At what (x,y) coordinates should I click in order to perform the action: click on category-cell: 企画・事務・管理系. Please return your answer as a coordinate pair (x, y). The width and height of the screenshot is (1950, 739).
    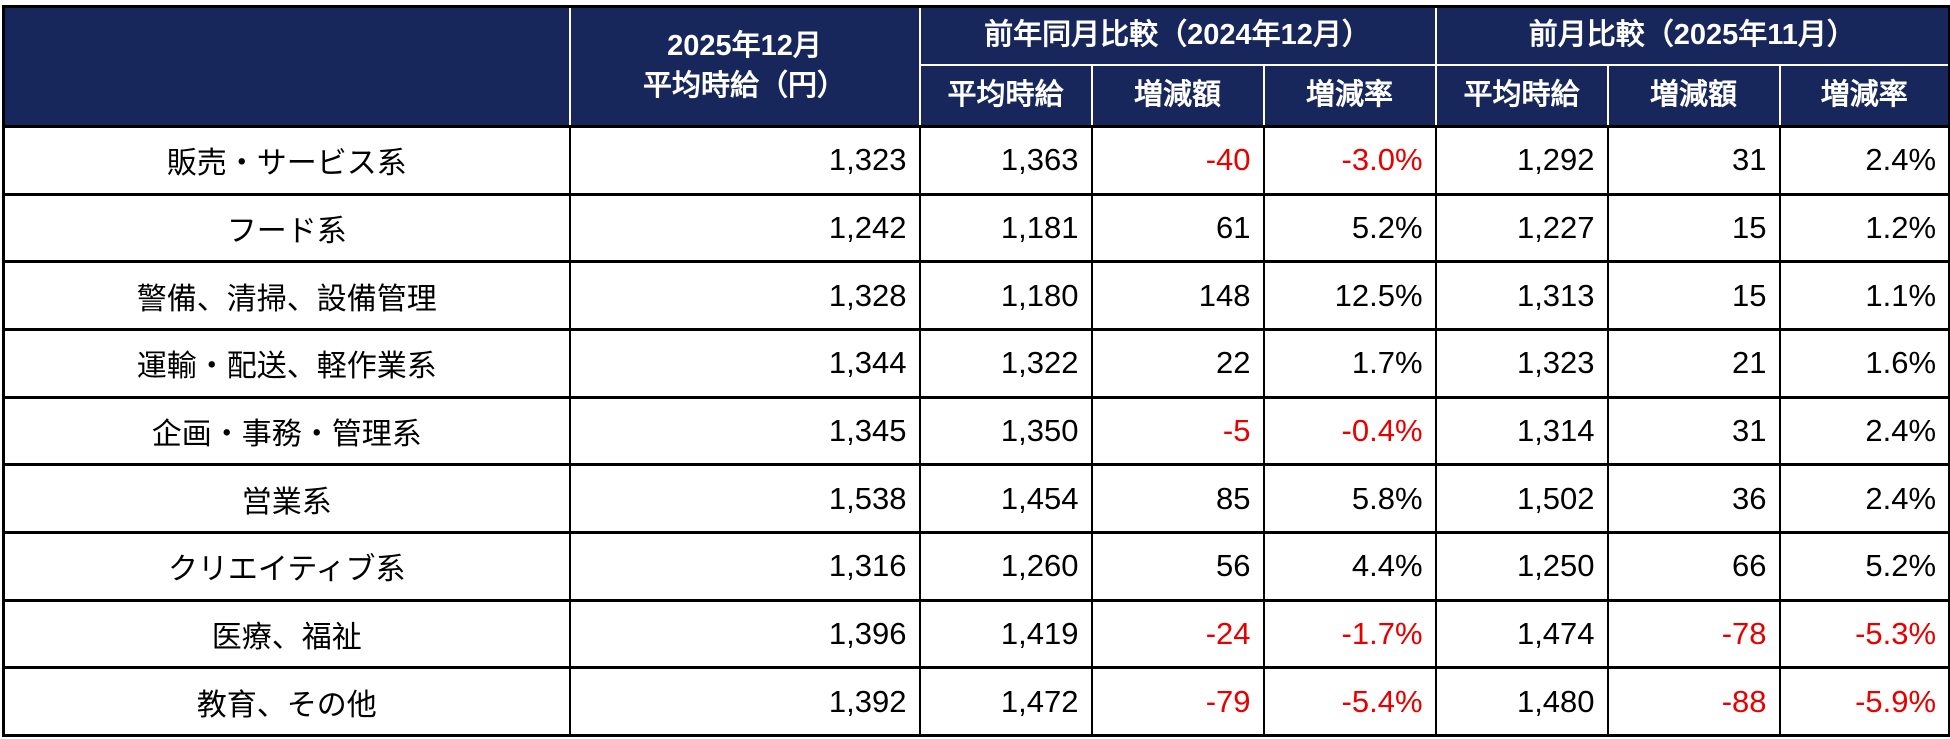
    Looking at the image, I should click on (286, 430).